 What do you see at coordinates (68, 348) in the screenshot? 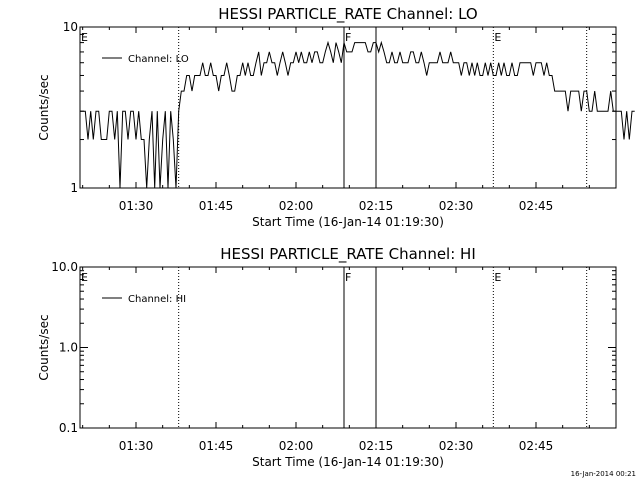
I see `y-tick-label: 1.0` at bounding box center [68, 348].